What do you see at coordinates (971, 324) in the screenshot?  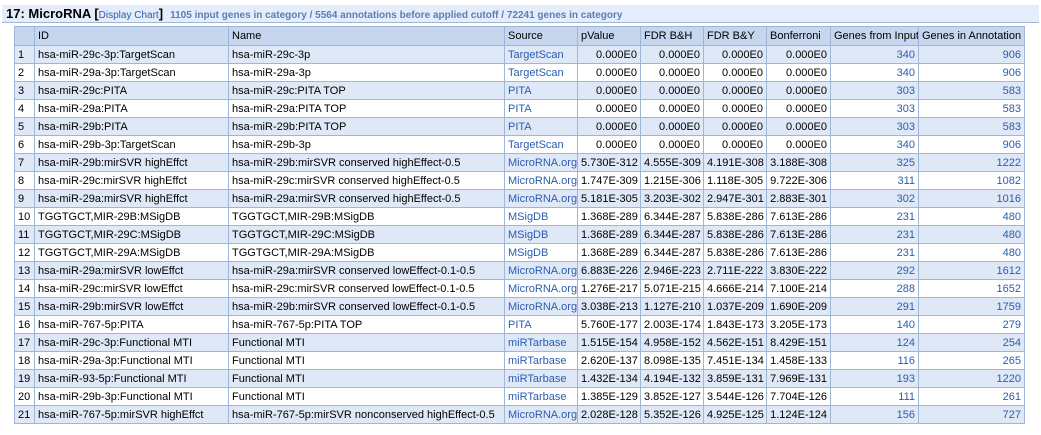 I see `row-genes-in-annotation: 279` at bounding box center [971, 324].